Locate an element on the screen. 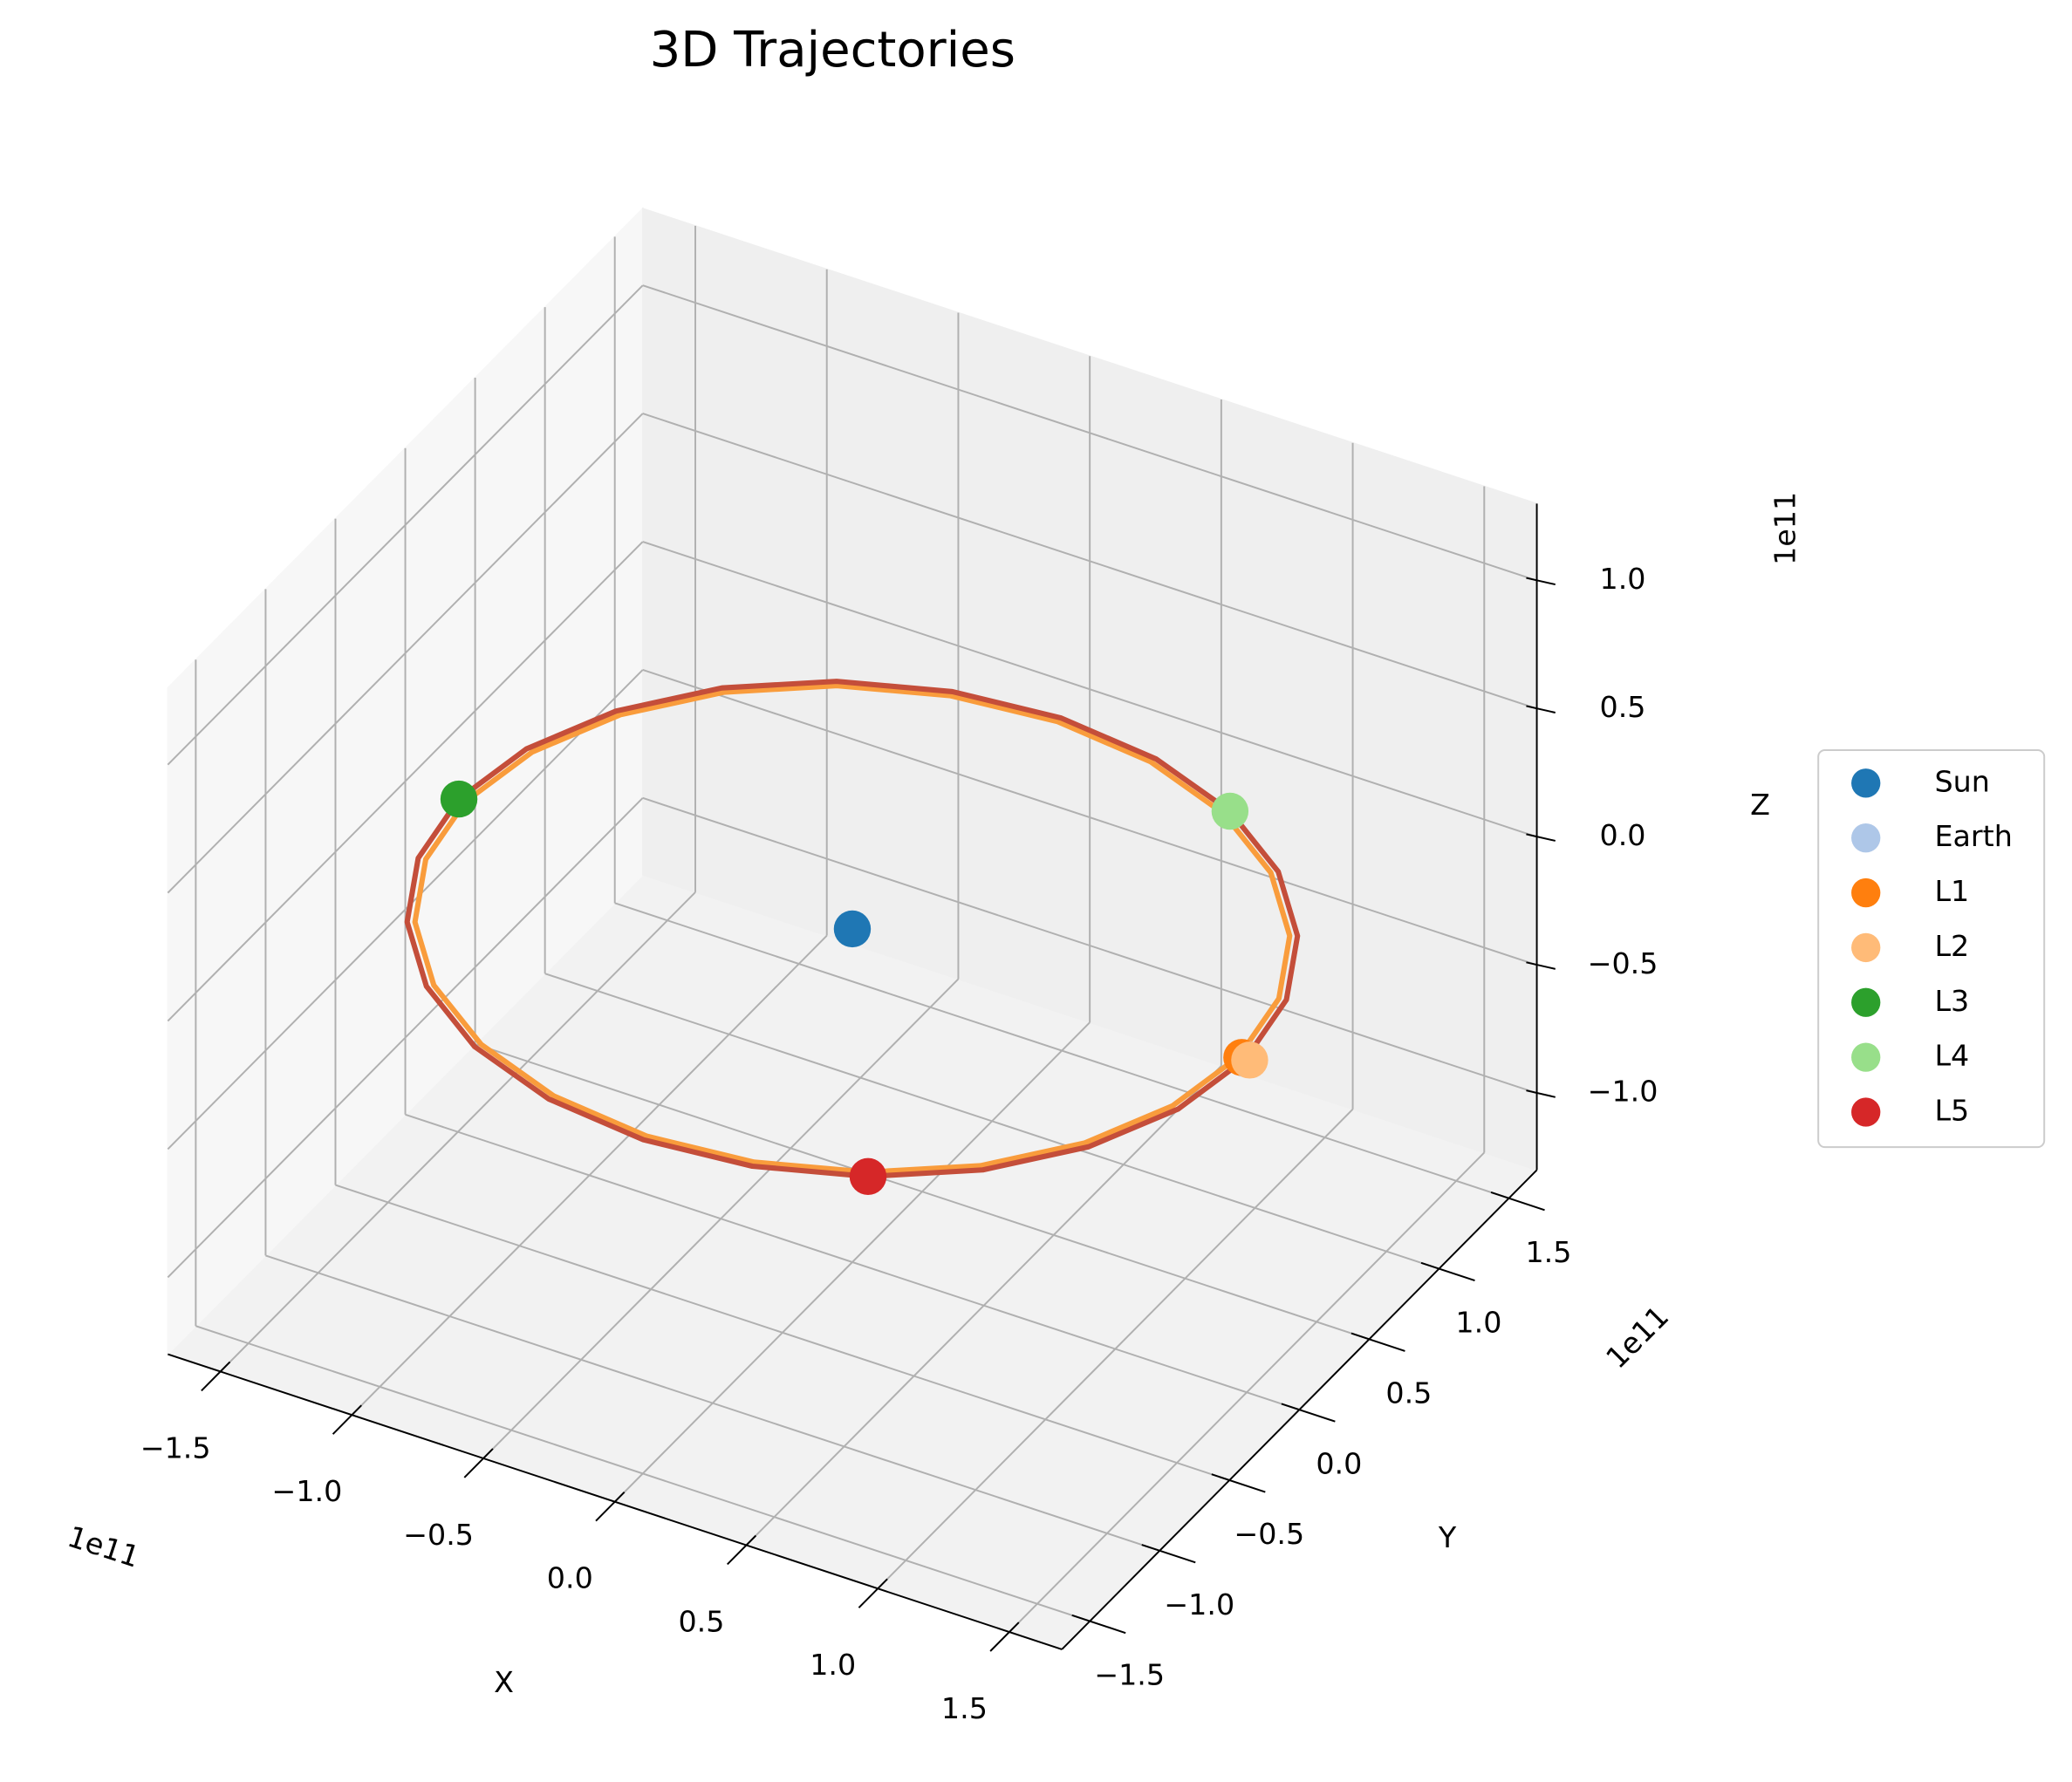 The image size is (2072, 1782). x-tick-label: 1.0 is located at coordinates (833, 1665).